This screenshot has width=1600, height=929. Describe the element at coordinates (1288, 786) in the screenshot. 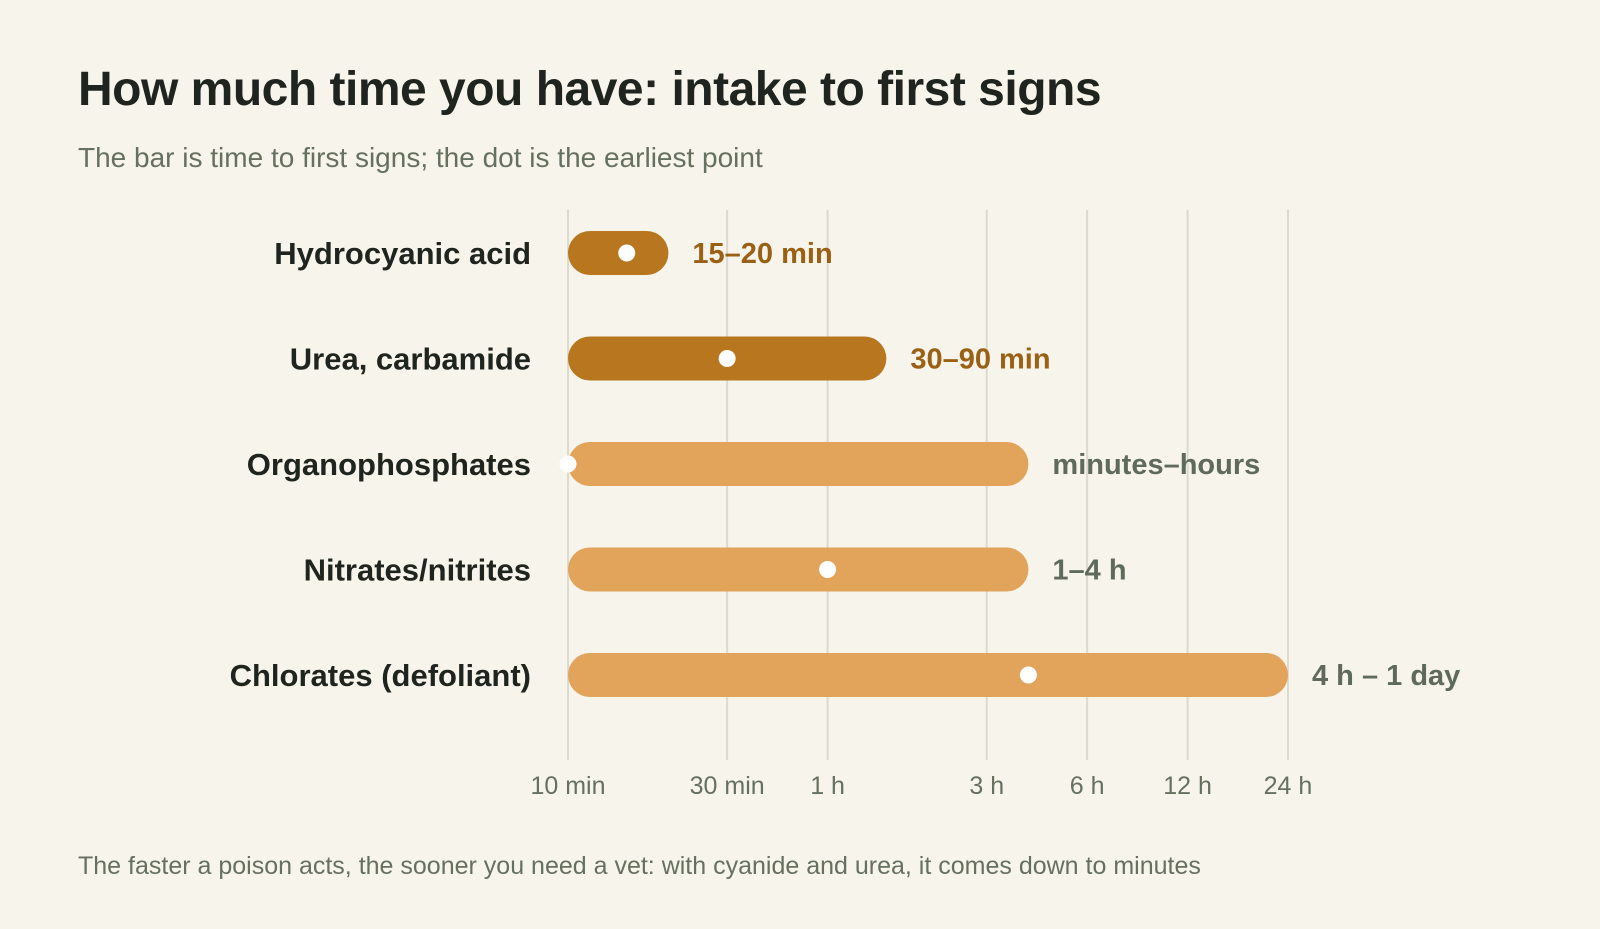

I see `x-tick-label: 24 h` at that location.